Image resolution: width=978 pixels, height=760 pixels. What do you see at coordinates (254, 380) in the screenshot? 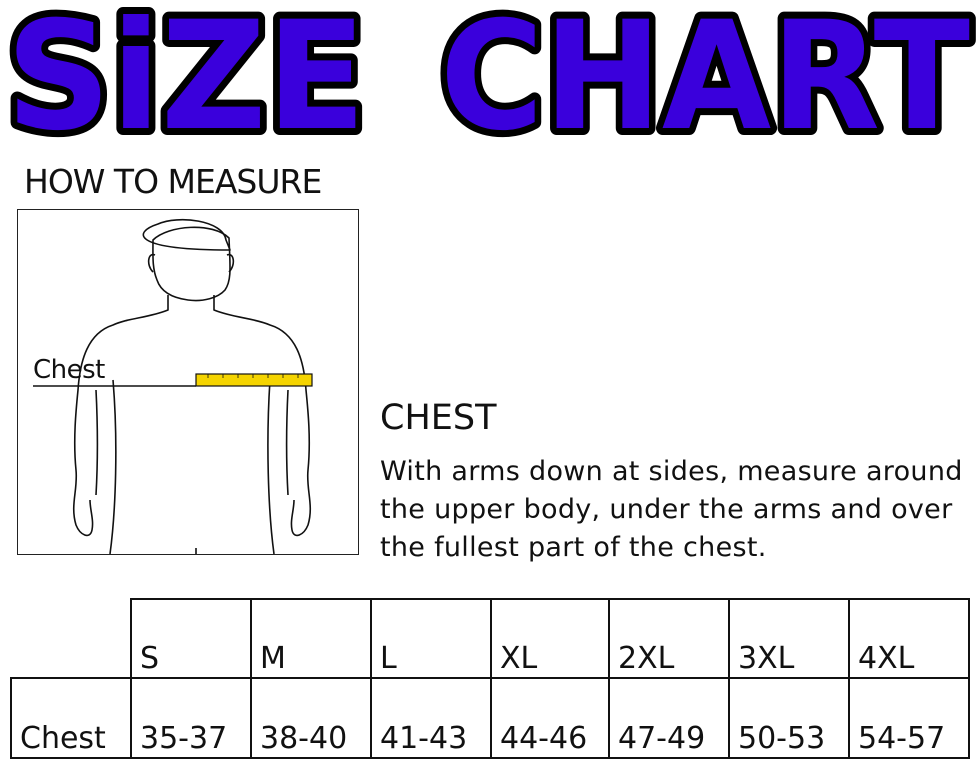
I see `measuring-tape-icon` at bounding box center [254, 380].